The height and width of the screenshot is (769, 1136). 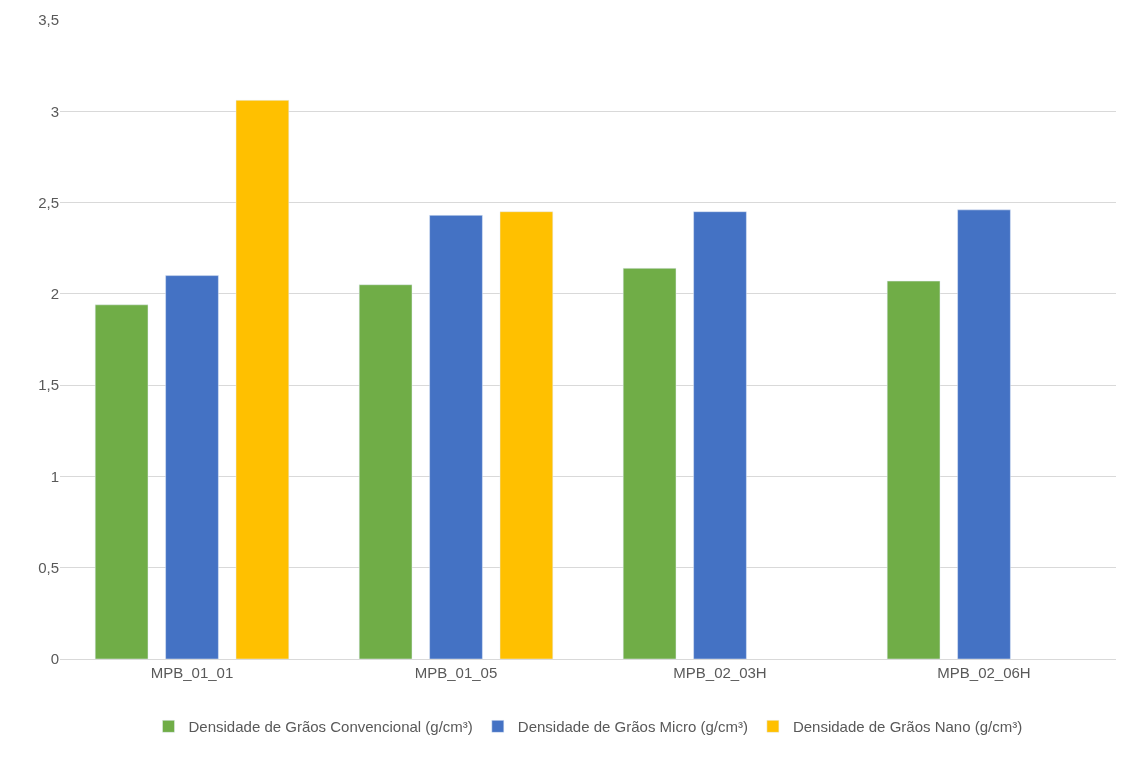 I want to click on y-tick-label: 0, so click(x=54, y=659).